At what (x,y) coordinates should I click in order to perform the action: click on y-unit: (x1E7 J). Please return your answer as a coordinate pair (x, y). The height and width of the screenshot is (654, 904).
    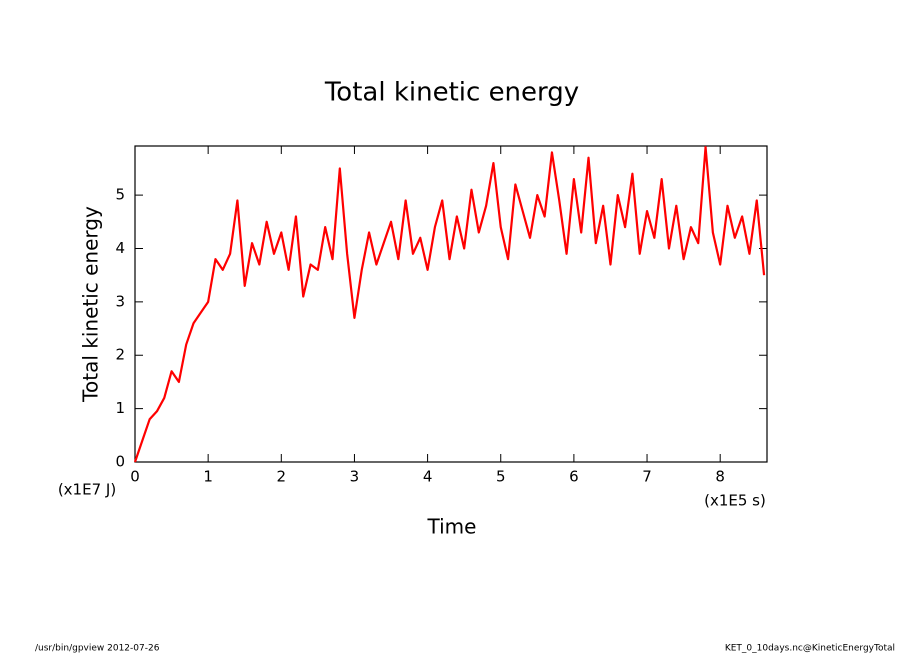
    Looking at the image, I should click on (87, 490).